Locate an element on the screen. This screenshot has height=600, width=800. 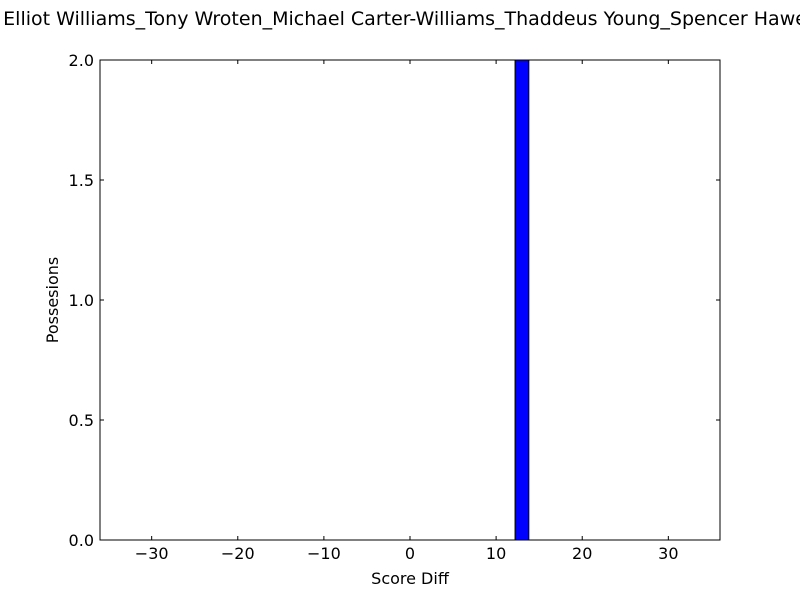
x-tick-label: −20 is located at coordinates (238, 553).